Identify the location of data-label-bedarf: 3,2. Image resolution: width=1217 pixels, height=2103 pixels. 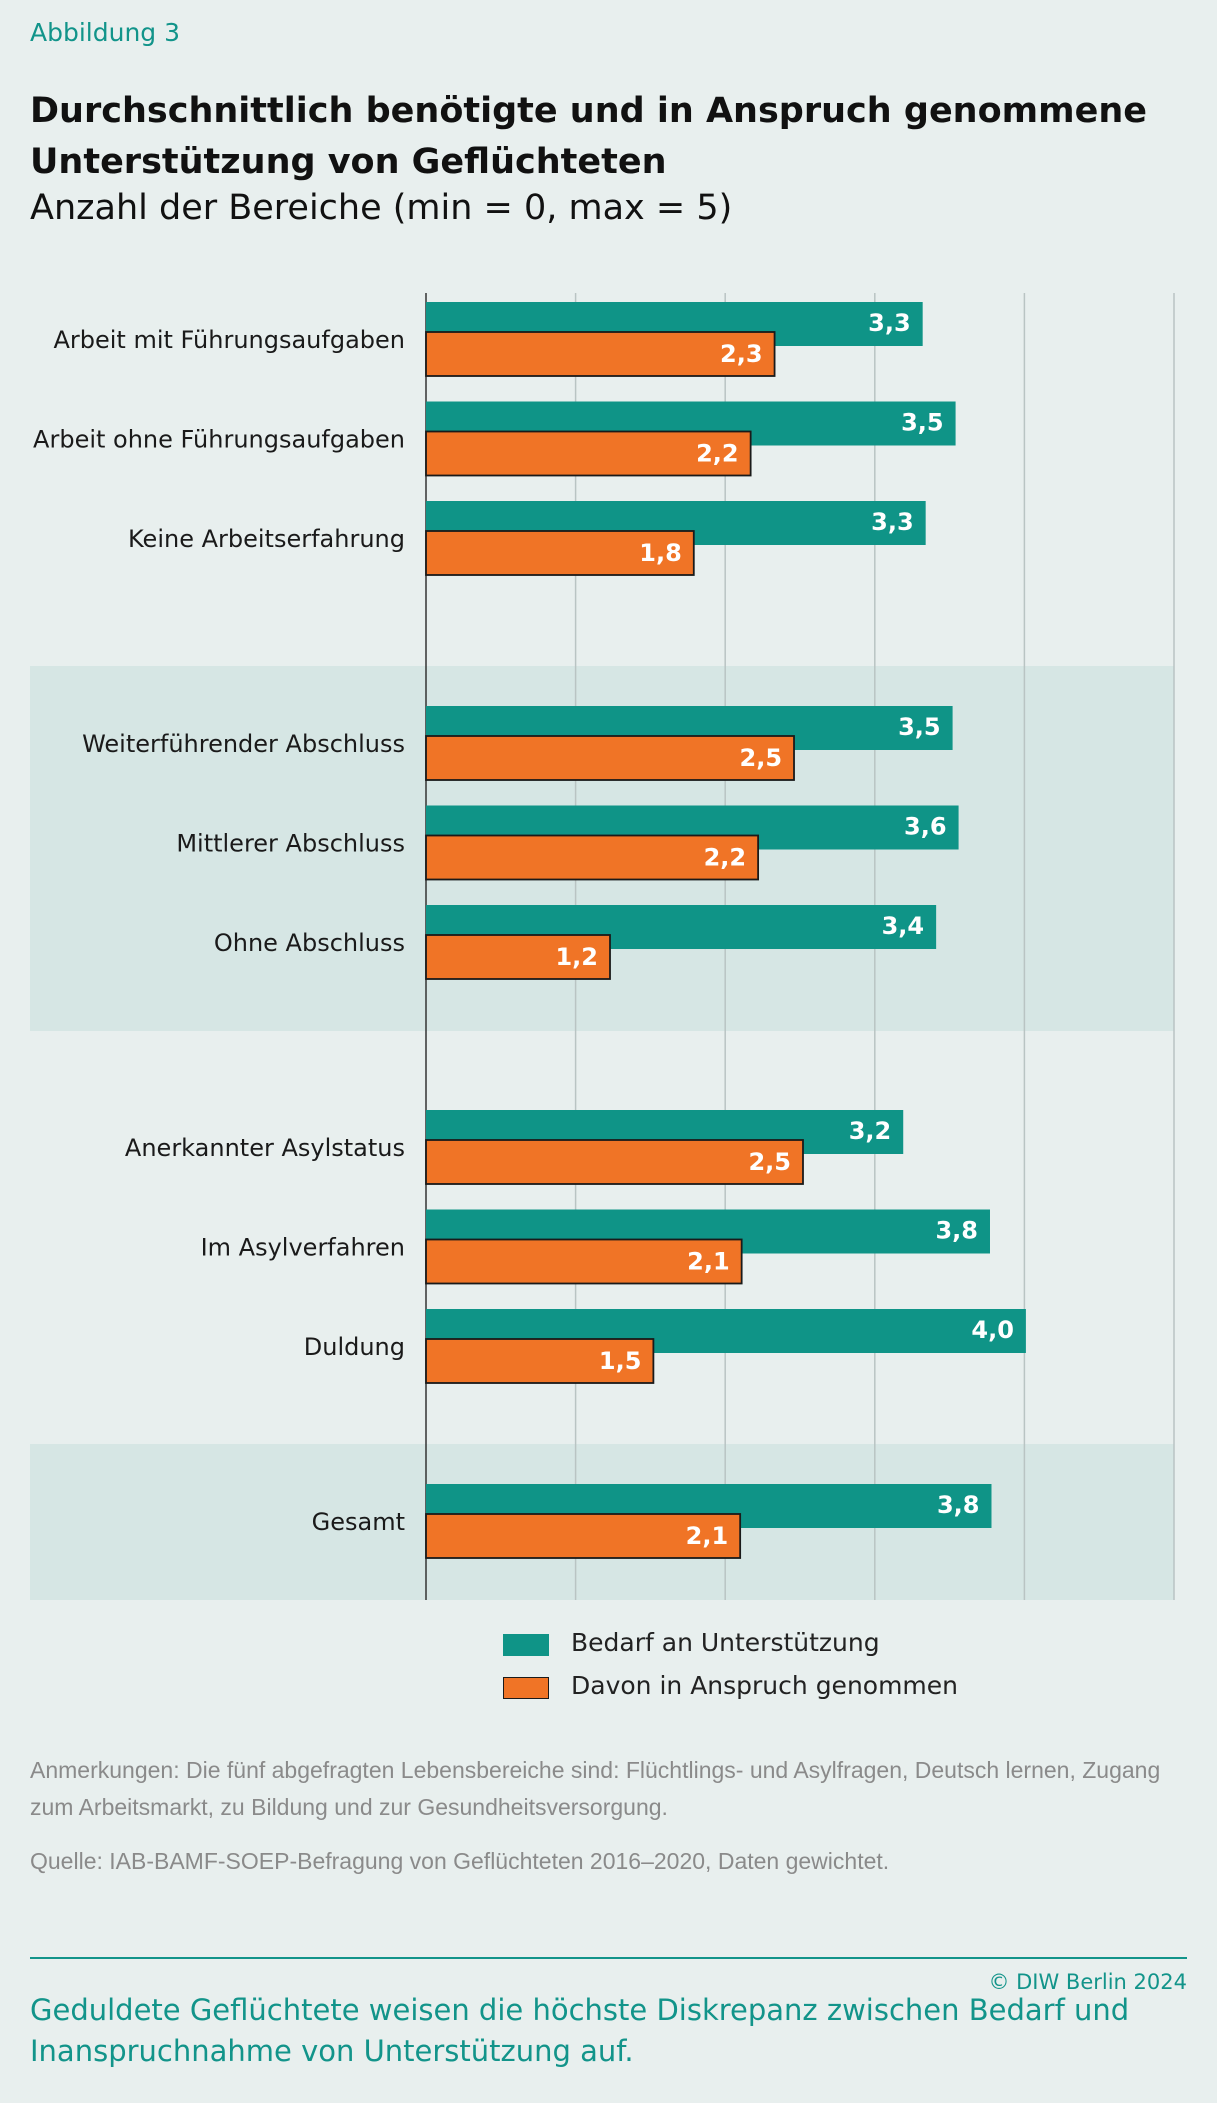
(870, 1131).